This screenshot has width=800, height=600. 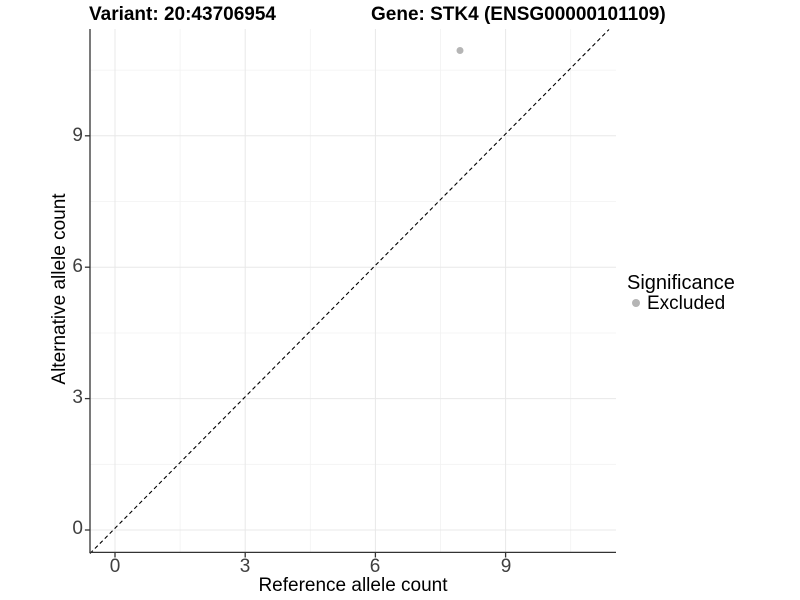 What do you see at coordinates (182, 14) in the screenshot?
I see `plot-title-variant: Variant: 20:43706954` at bounding box center [182, 14].